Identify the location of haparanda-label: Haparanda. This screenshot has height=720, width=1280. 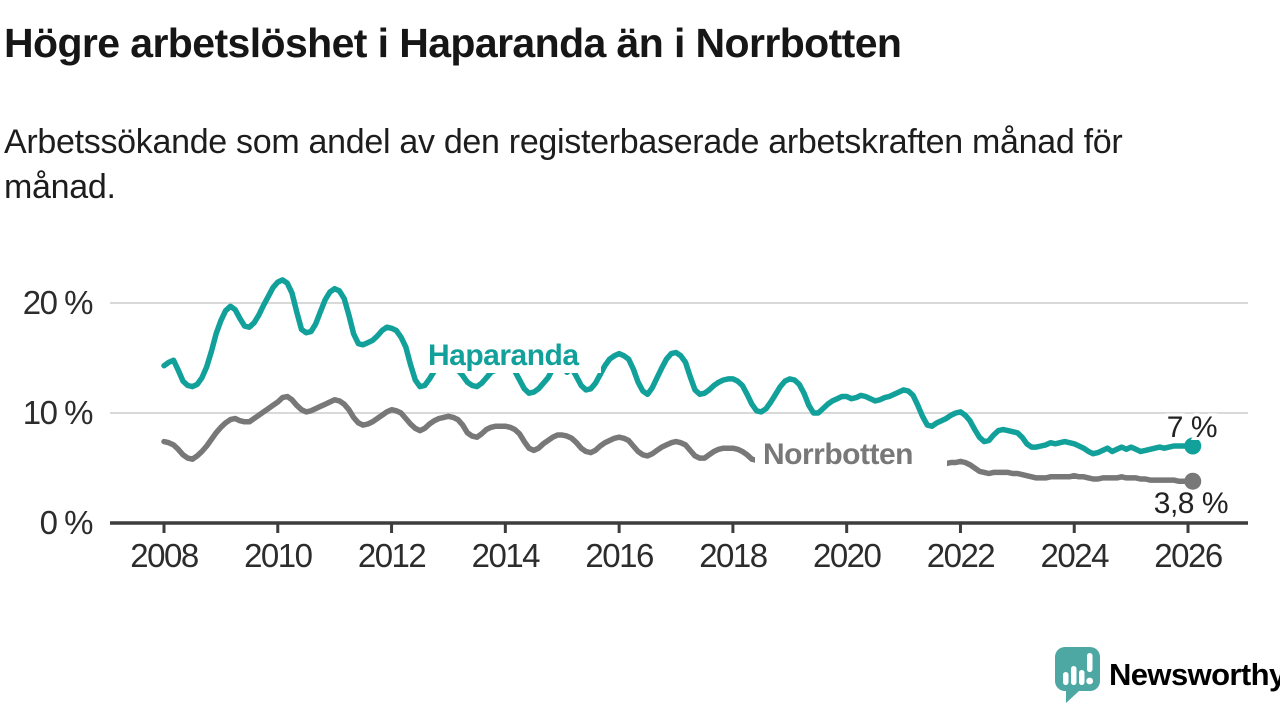
(503, 355).